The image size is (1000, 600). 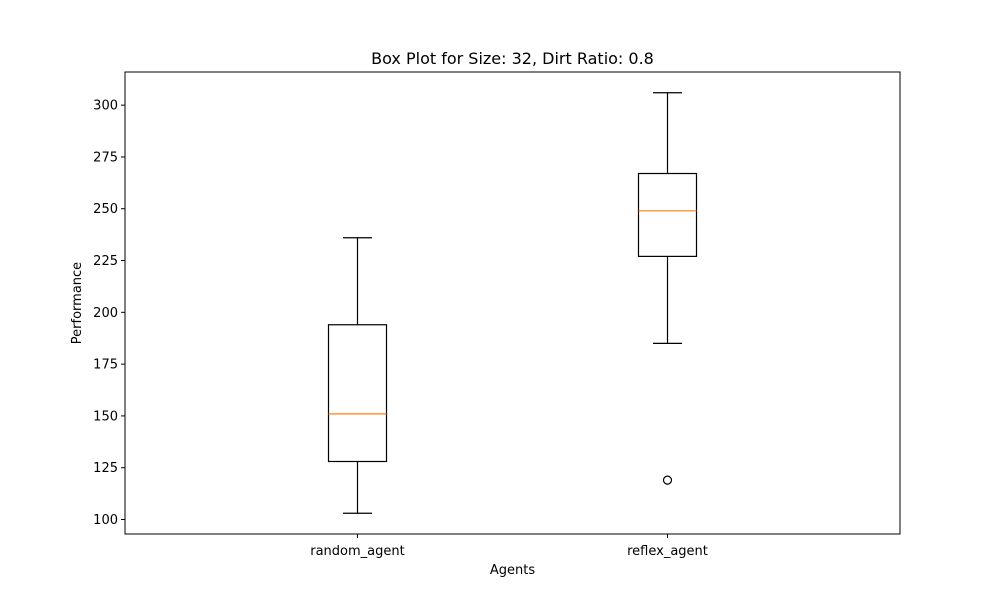 What do you see at coordinates (512, 58) in the screenshot?
I see `chart-title: Box Plot for Size: 32, Dirt Ratio: 0.8` at bounding box center [512, 58].